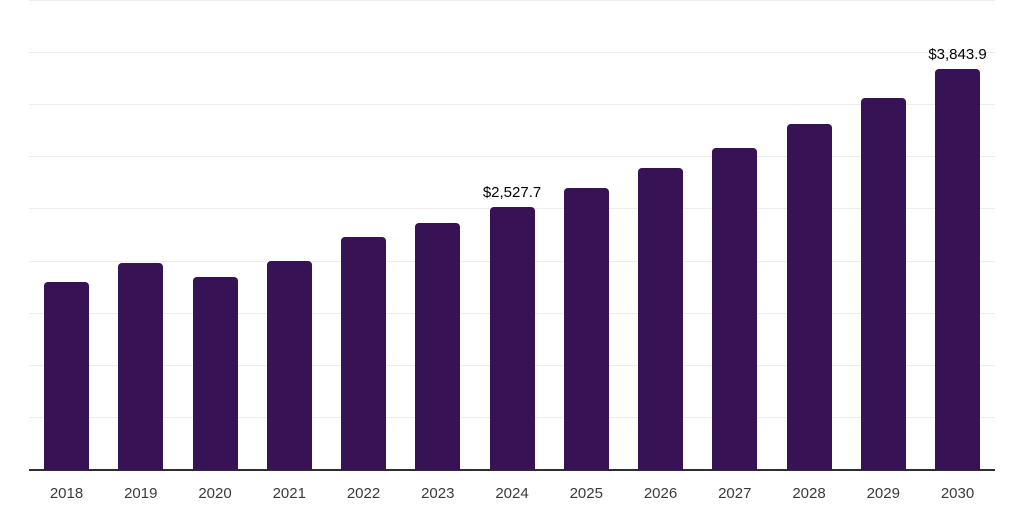 Image resolution: width=1024 pixels, height=512 pixels. Describe the element at coordinates (883, 493) in the screenshot. I see `x-tick-label: 2029` at that location.